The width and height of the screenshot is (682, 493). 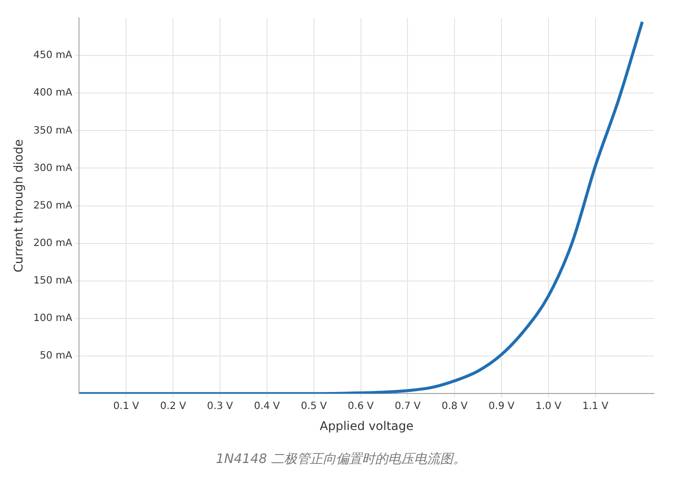 What do you see at coordinates (52, 281) in the screenshot?
I see `y-tick-label: 150 mA` at bounding box center [52, 281].